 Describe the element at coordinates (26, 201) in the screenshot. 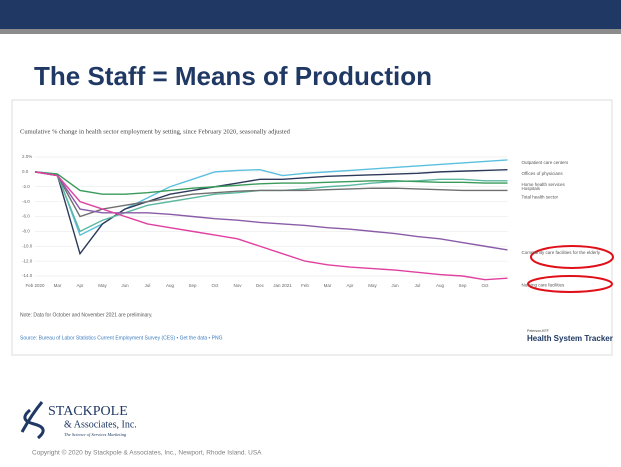

I see `y-tick-label: -4.0` at that location.